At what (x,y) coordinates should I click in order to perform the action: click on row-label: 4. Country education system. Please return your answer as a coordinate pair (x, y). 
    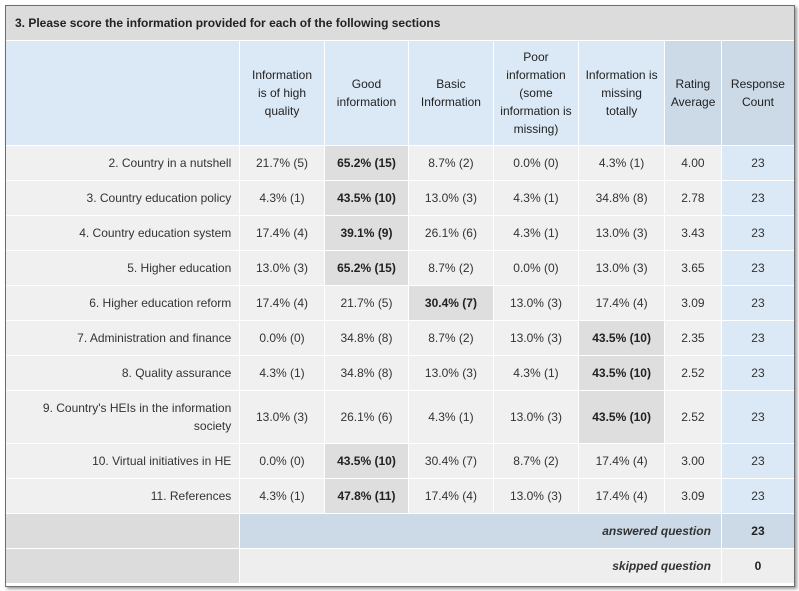
    Looking at the image, I should click on (123, 233).